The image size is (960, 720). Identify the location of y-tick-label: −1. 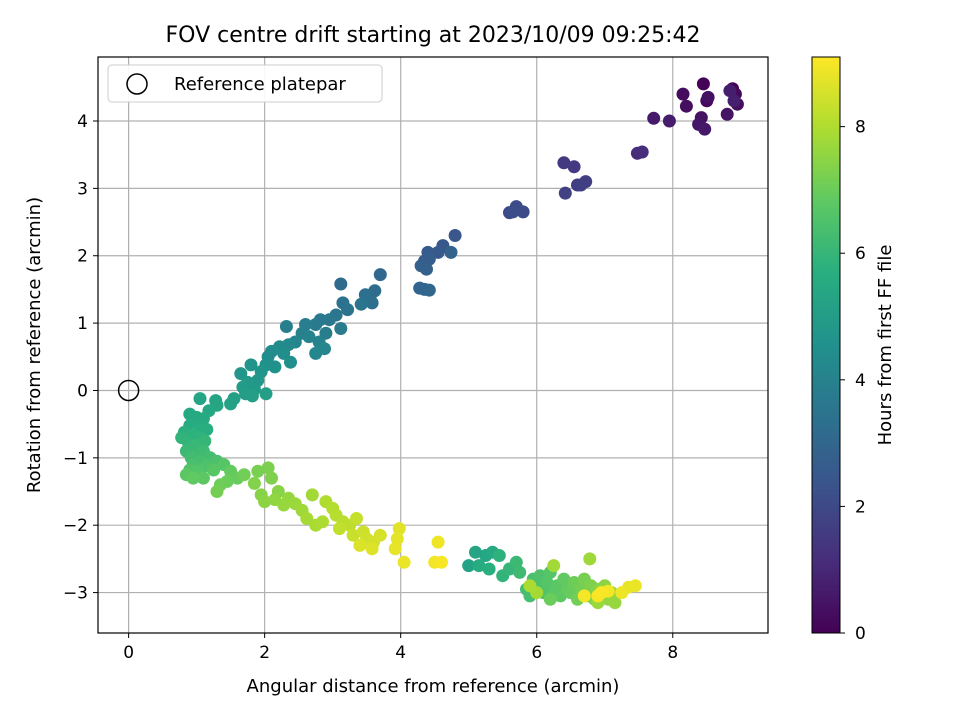
(75, 459).